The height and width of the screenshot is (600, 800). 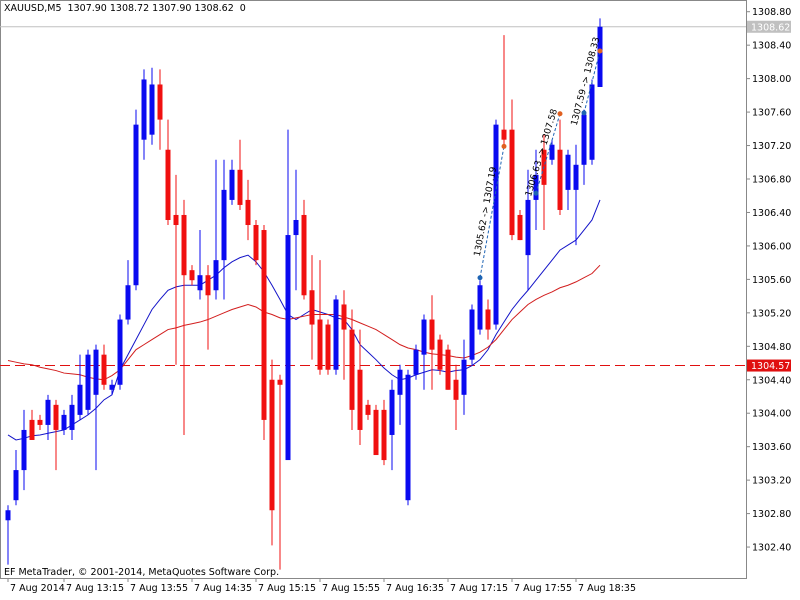 I want to click on bid-box, so click(x=769, y=26).